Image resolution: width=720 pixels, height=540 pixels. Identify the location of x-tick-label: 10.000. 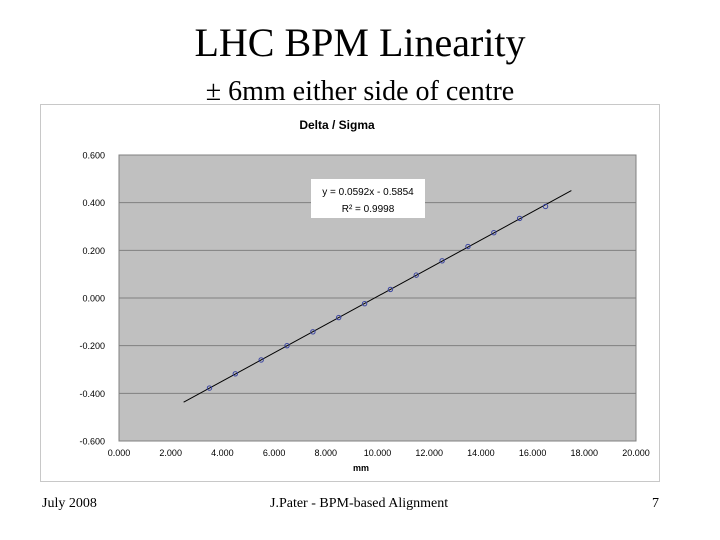
(378, 453).